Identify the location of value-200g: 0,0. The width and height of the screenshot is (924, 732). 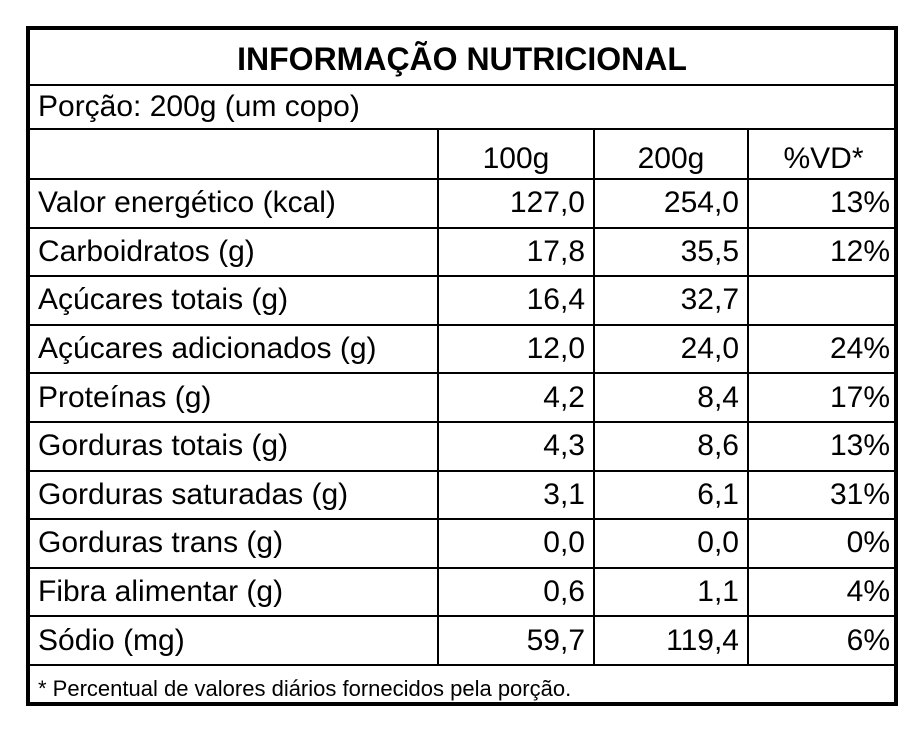
(670, 544).